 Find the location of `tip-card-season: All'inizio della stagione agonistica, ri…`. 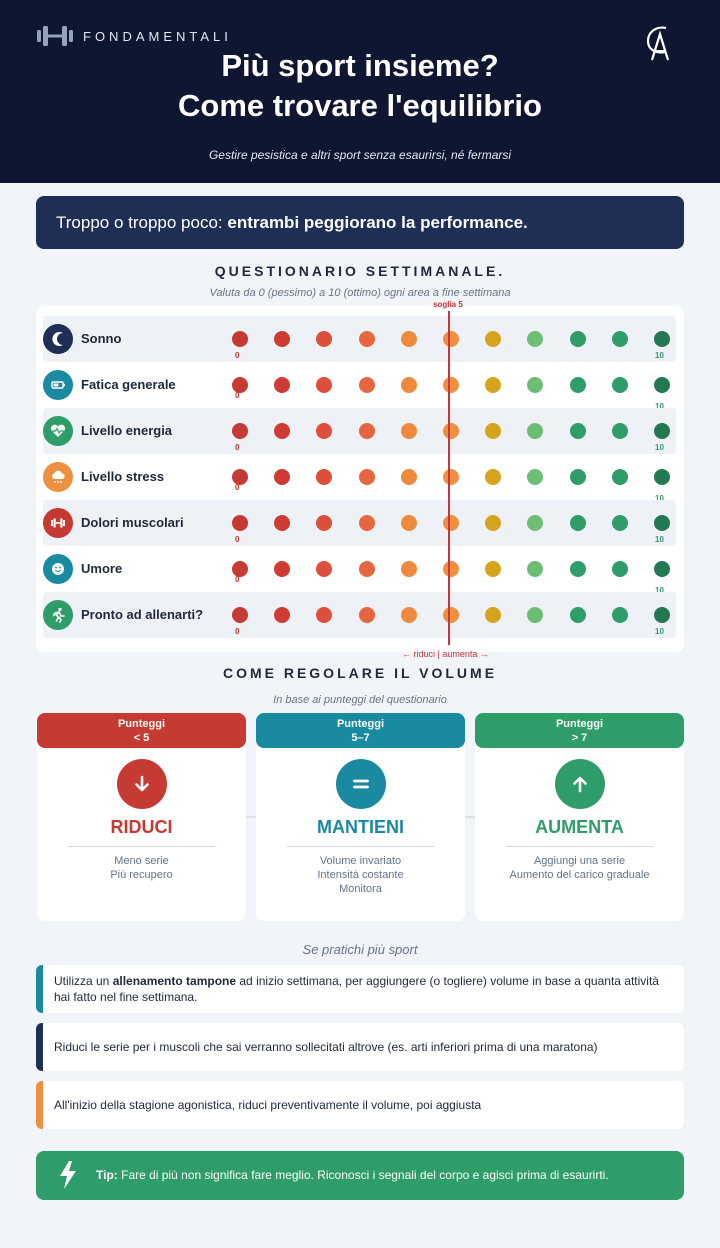

tip-card-season: All'inizio della stagione agonistica, ri… is located at coordinates (360, 1105).